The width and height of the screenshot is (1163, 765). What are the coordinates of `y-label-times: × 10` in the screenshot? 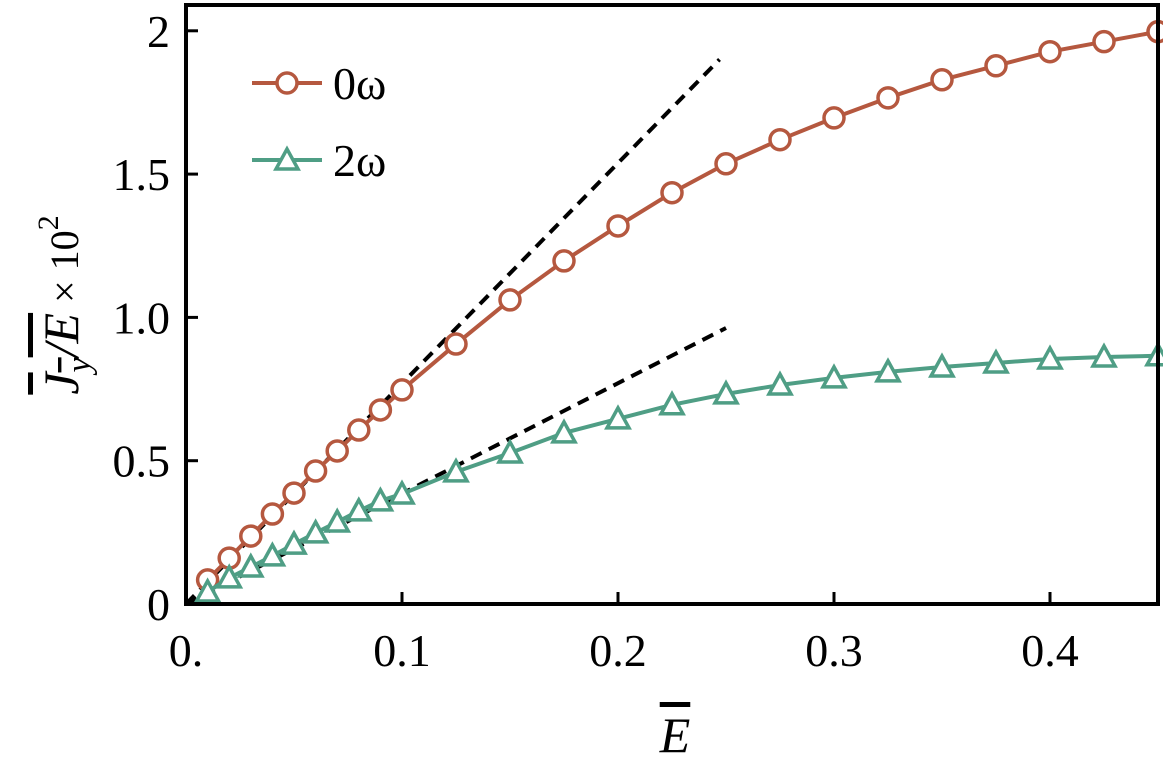 It's located at (64, 271).